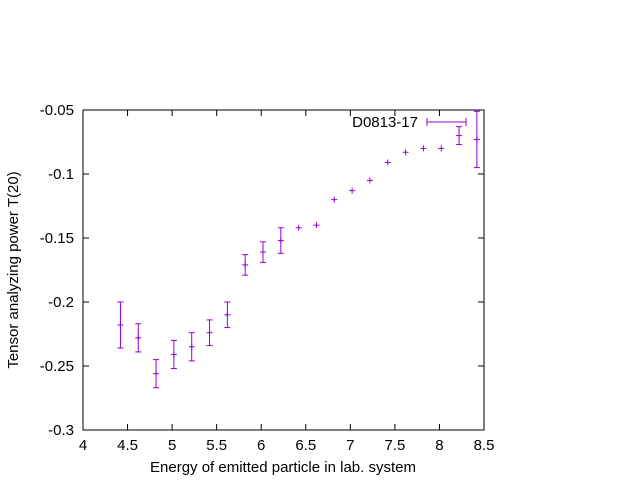 This screenshot has height=480, width=640. What do you see at coordinates (61, 174) in the screenshot?
I see `y-tick-label: -0.1` at bounding box center [61, 174].